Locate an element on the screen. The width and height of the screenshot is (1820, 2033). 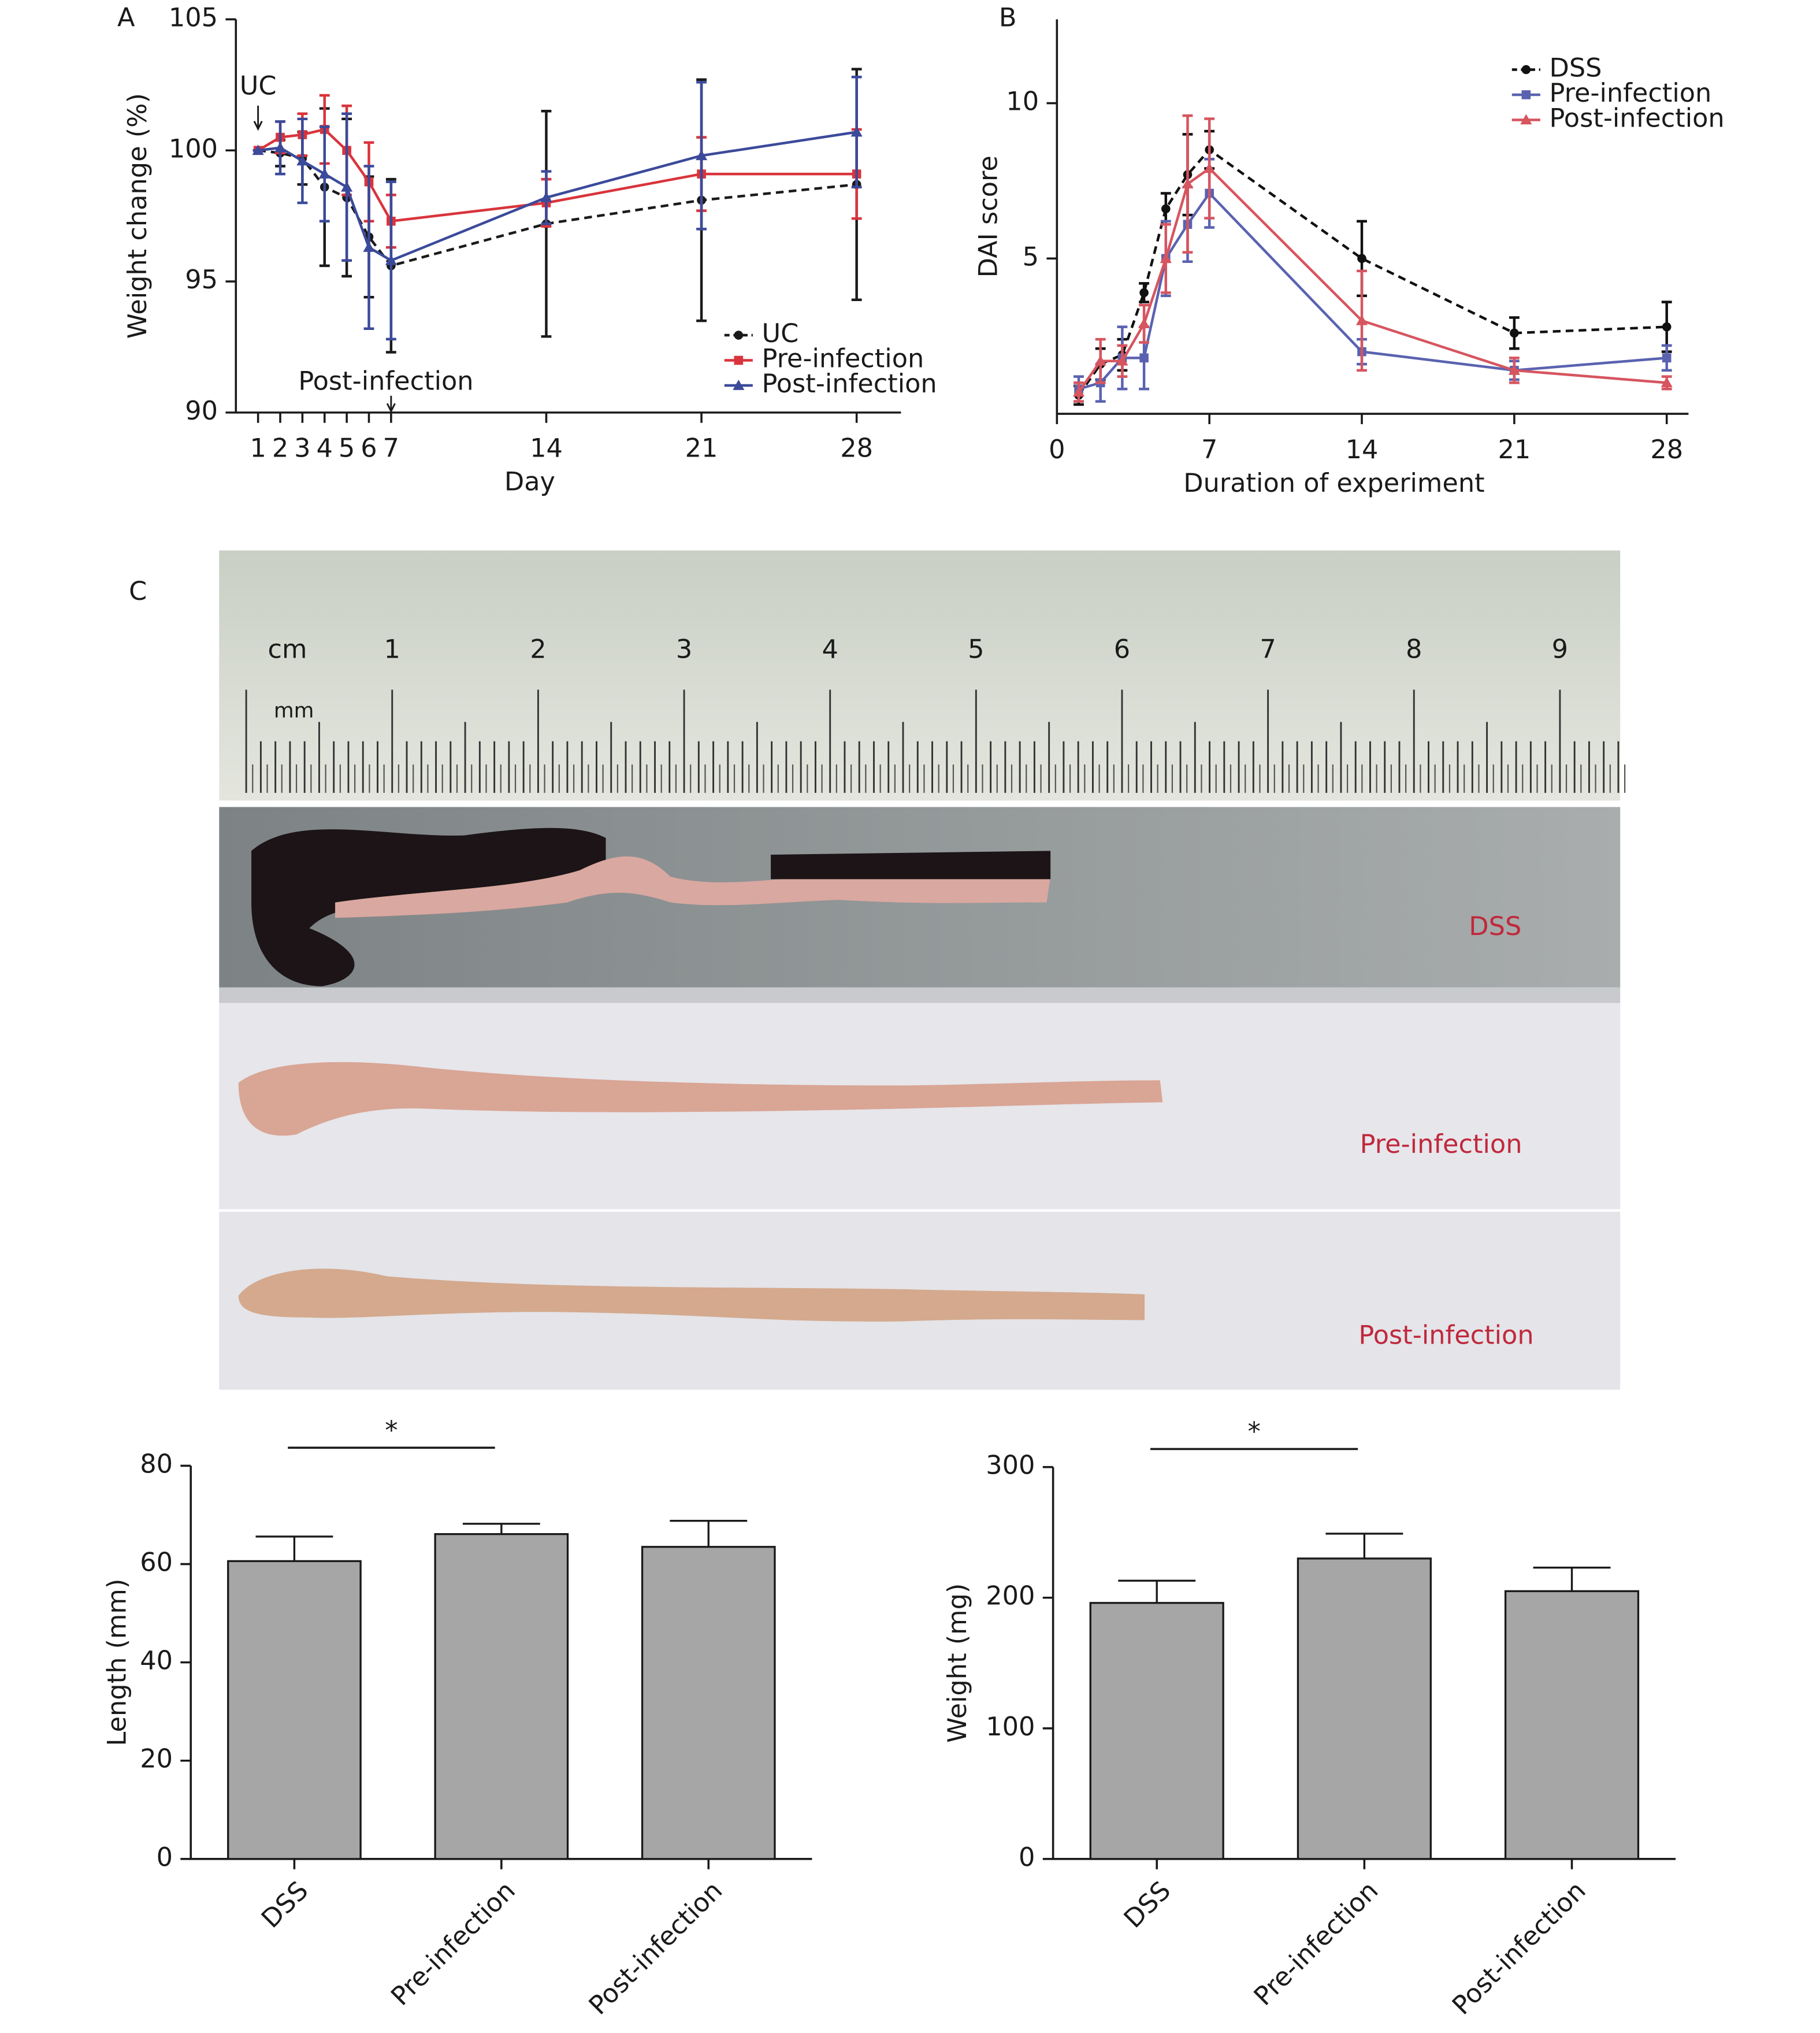
x-tick-label: 2 is located at coordinates (280, 448).